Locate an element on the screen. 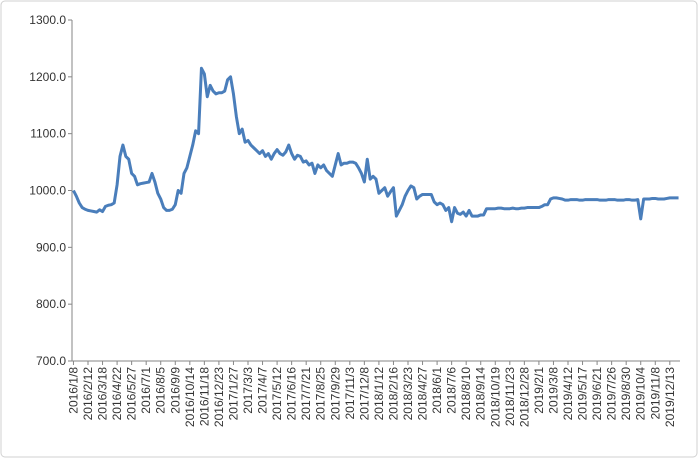 Image resolution: width=699 pixels, height=459 pixels. x-tick-label: 2018/6/1 is located at coordinates (437, 390).